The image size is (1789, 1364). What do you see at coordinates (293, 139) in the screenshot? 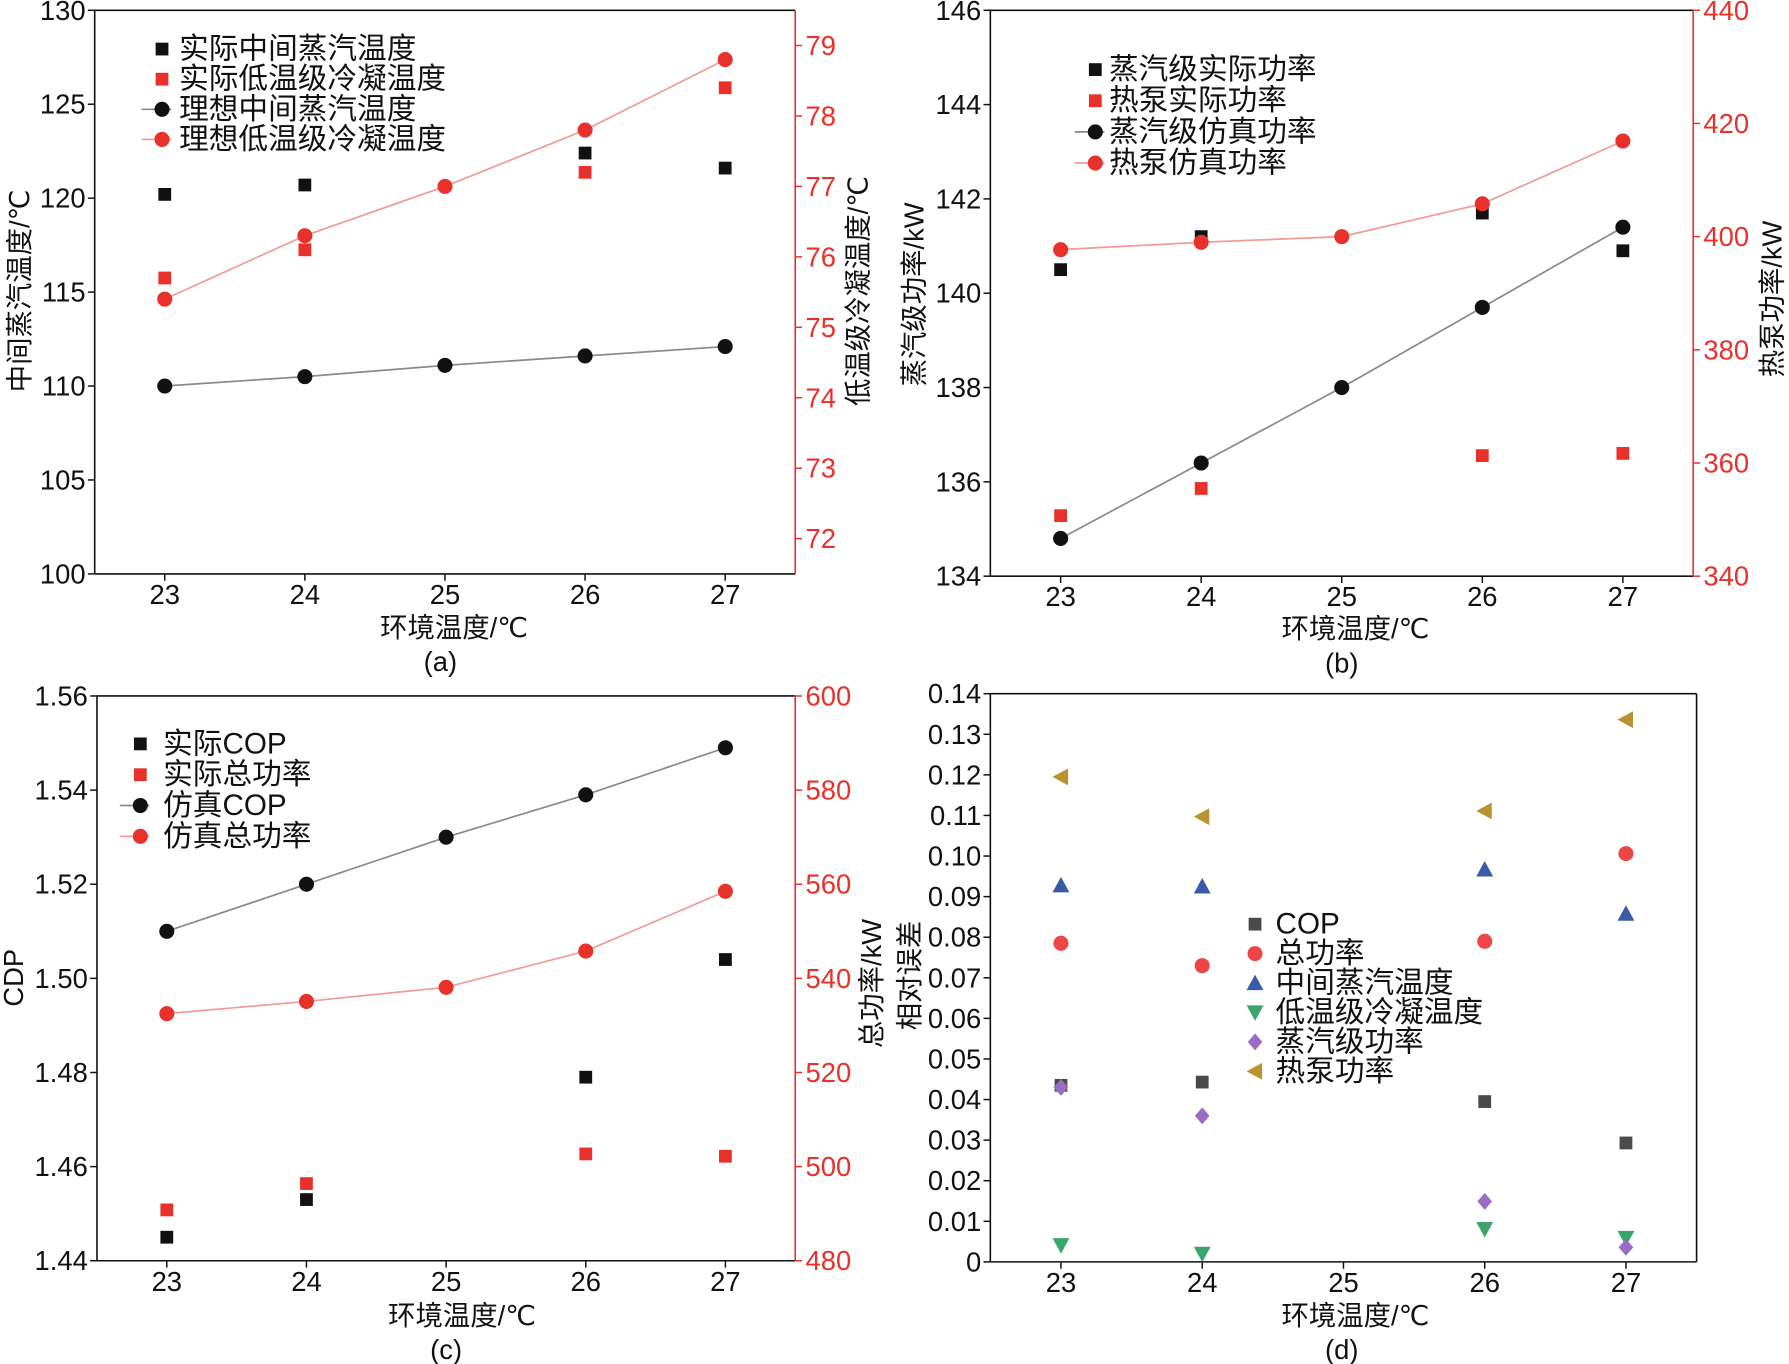
I see `legend-item: 理想低温级冷凝温度` at bounding box center [293, 139].